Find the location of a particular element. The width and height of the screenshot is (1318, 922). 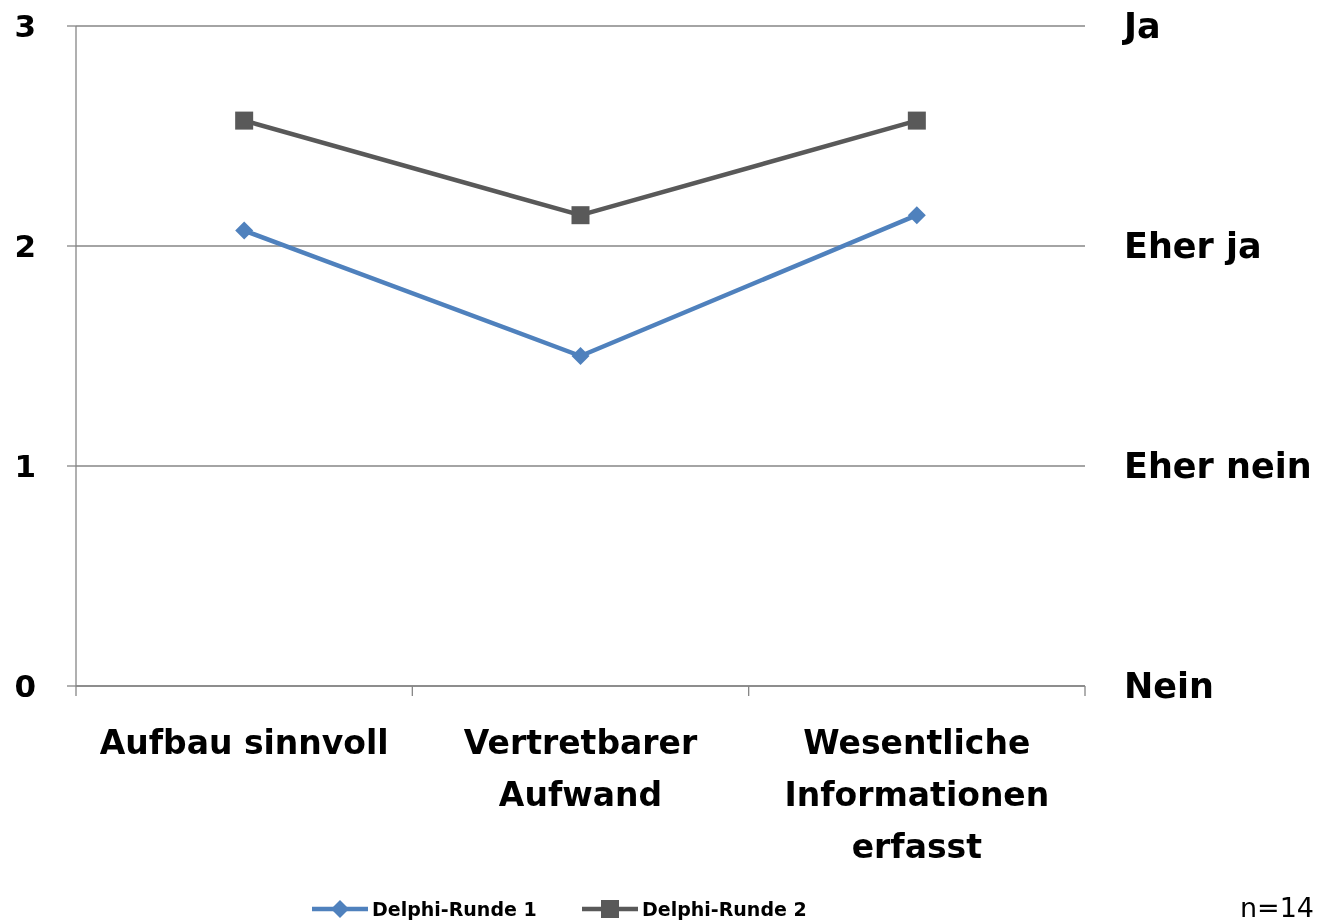

text: Nein is located at coordinates (1169, 686).